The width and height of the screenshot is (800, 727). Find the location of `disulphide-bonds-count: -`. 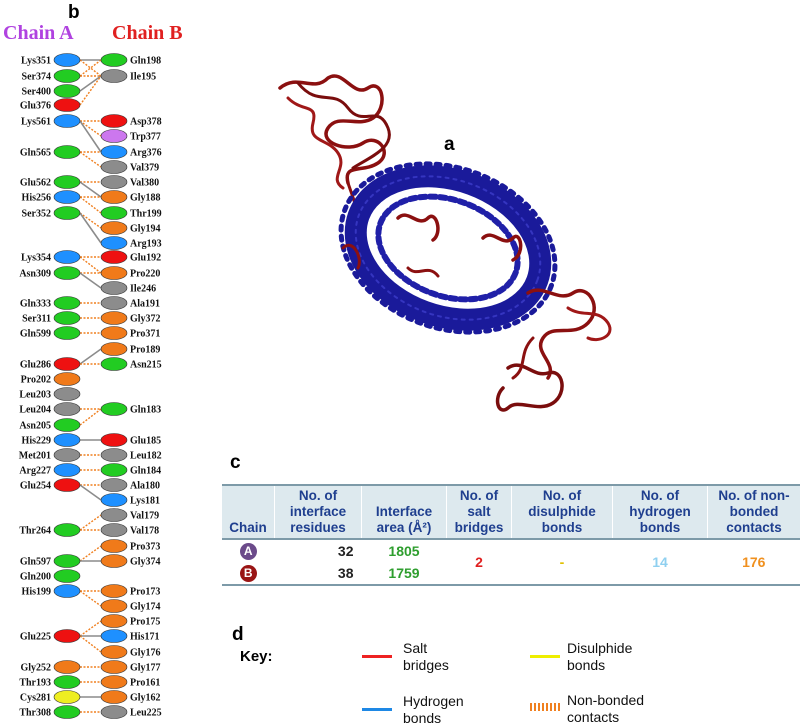

disulphide-bonds-count: - is located at coordinates (562, 562).